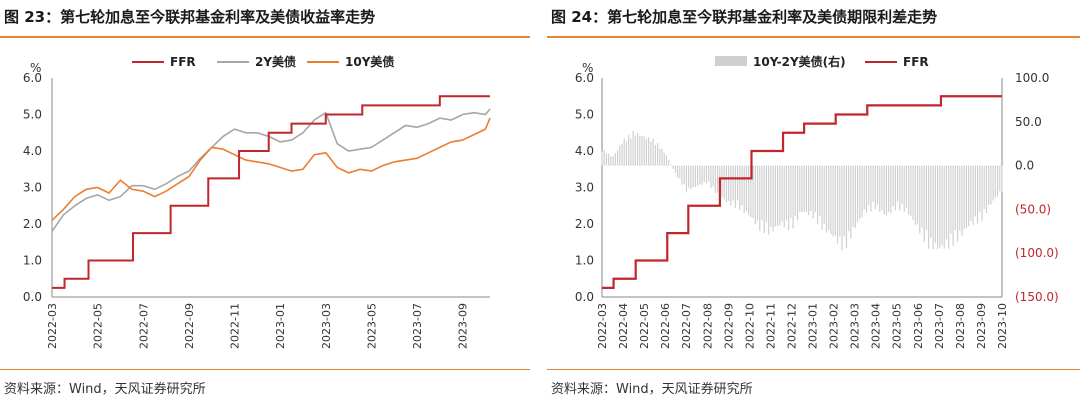 The image size is (1080, 409). I want to click on y-axis-unit-label: %, so click(587, 68).